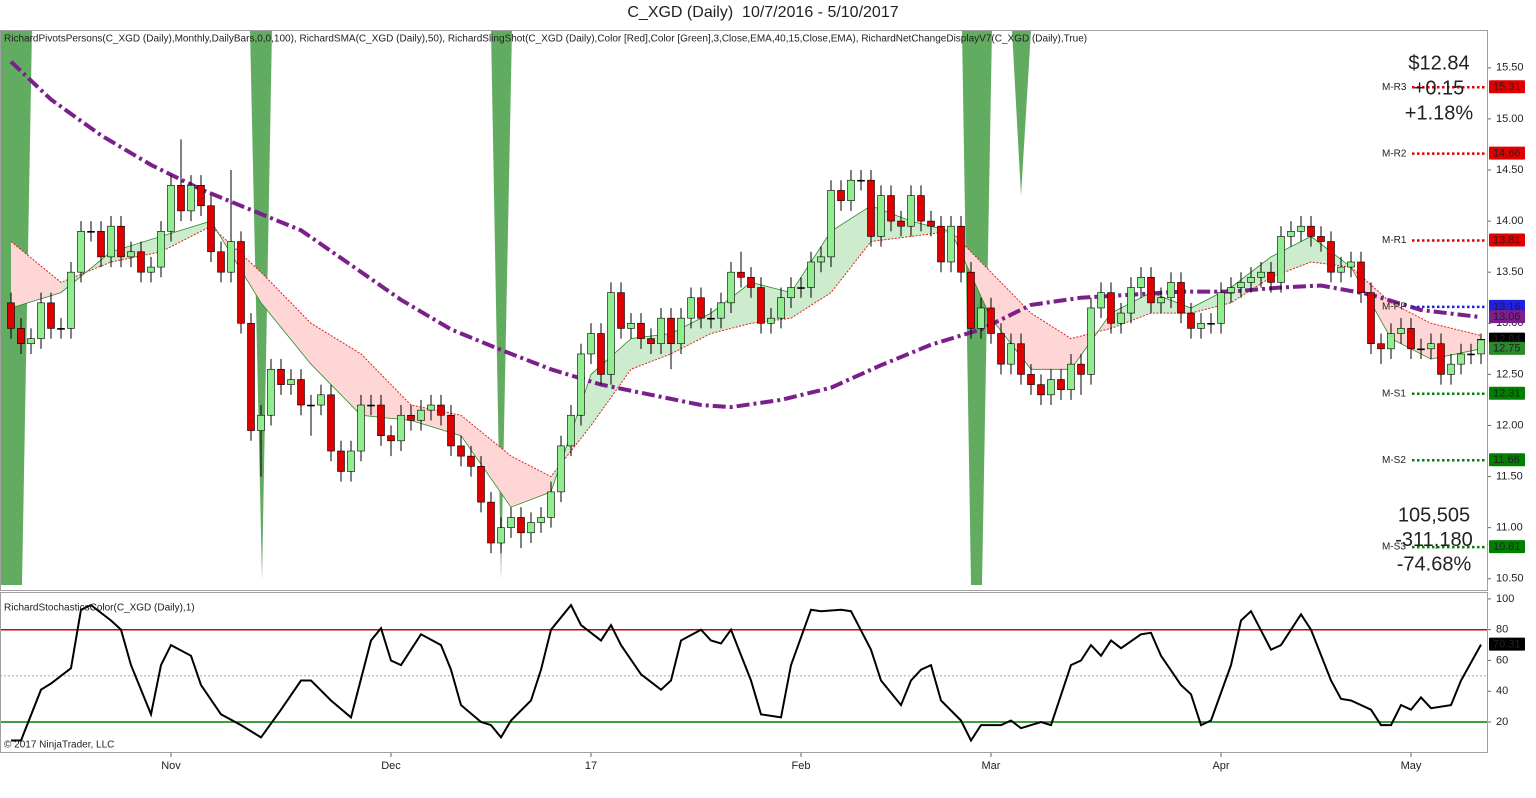  Describe the element at coordinates (1510, 579) in the screenshot. I see `y-tick-label: 10.50` at that location.